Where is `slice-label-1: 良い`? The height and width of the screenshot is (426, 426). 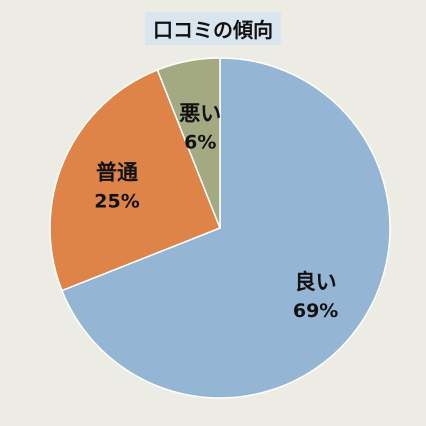
slice-label-1: 良い is located at coordinates (316, 282).